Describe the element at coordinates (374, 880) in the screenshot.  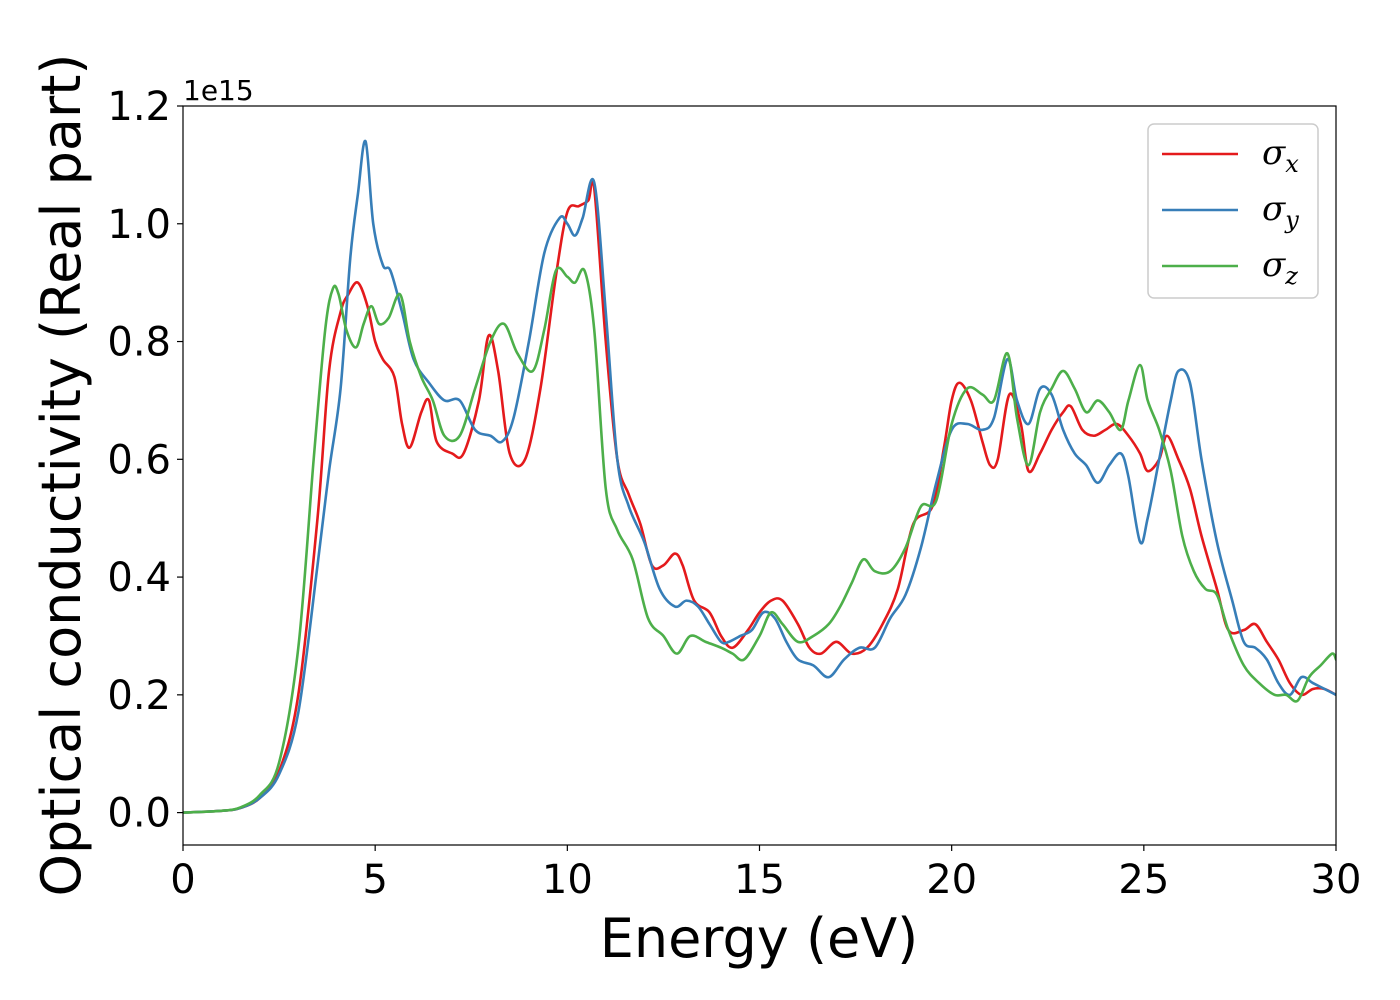
I see `x-tick-label: 5` at that location.